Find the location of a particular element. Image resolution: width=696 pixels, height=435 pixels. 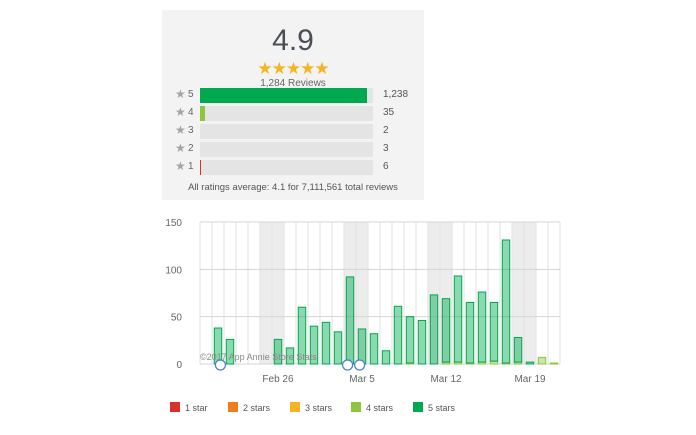

y-tick-label: 100 is located at coordinates (173, 270).